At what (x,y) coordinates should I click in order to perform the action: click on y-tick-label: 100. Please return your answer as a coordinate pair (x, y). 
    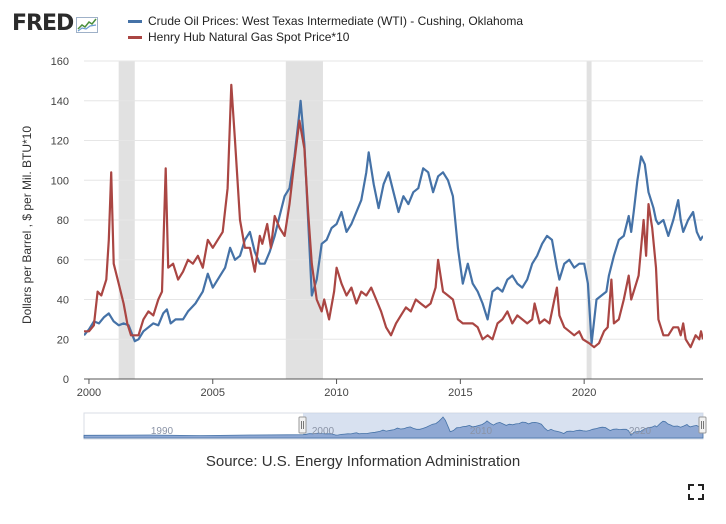
    Looking at the image, I should click on (60, 181).